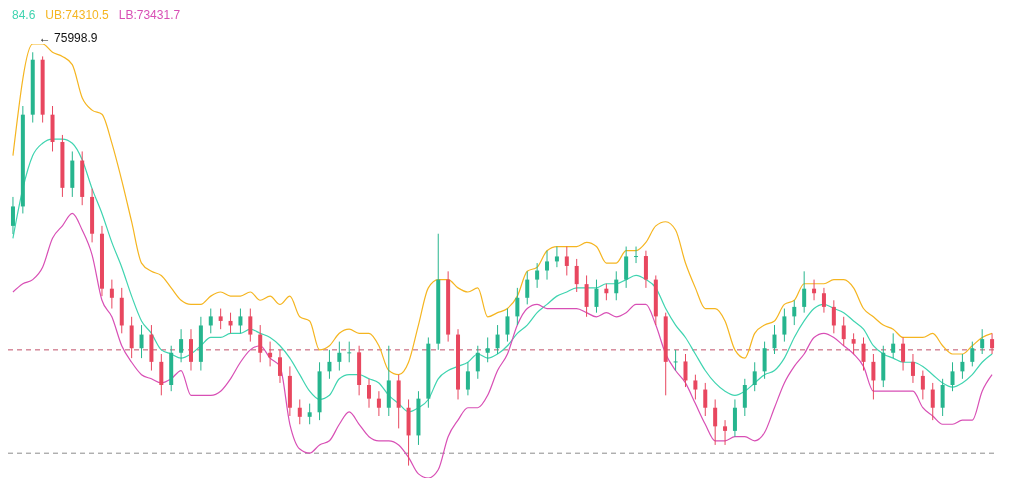 Image resolution: width=1009 pixels, height=486 pixels. What do you see at coordinates (149, 15) in the screenshot?
I see `text: LB:73431.7` at bounding box center [149, 15].